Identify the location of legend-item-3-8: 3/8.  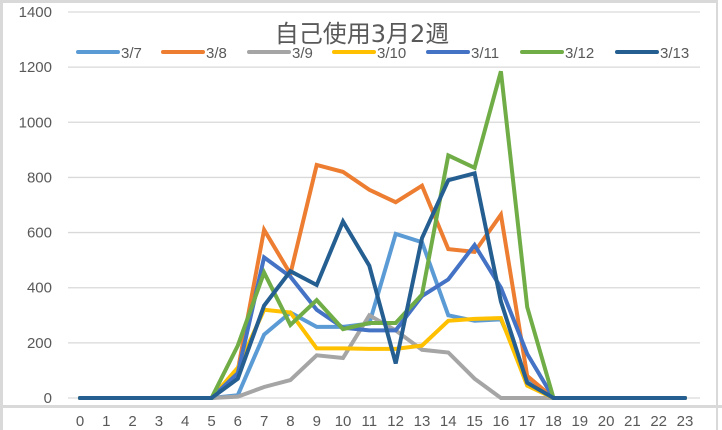
(194, 53).